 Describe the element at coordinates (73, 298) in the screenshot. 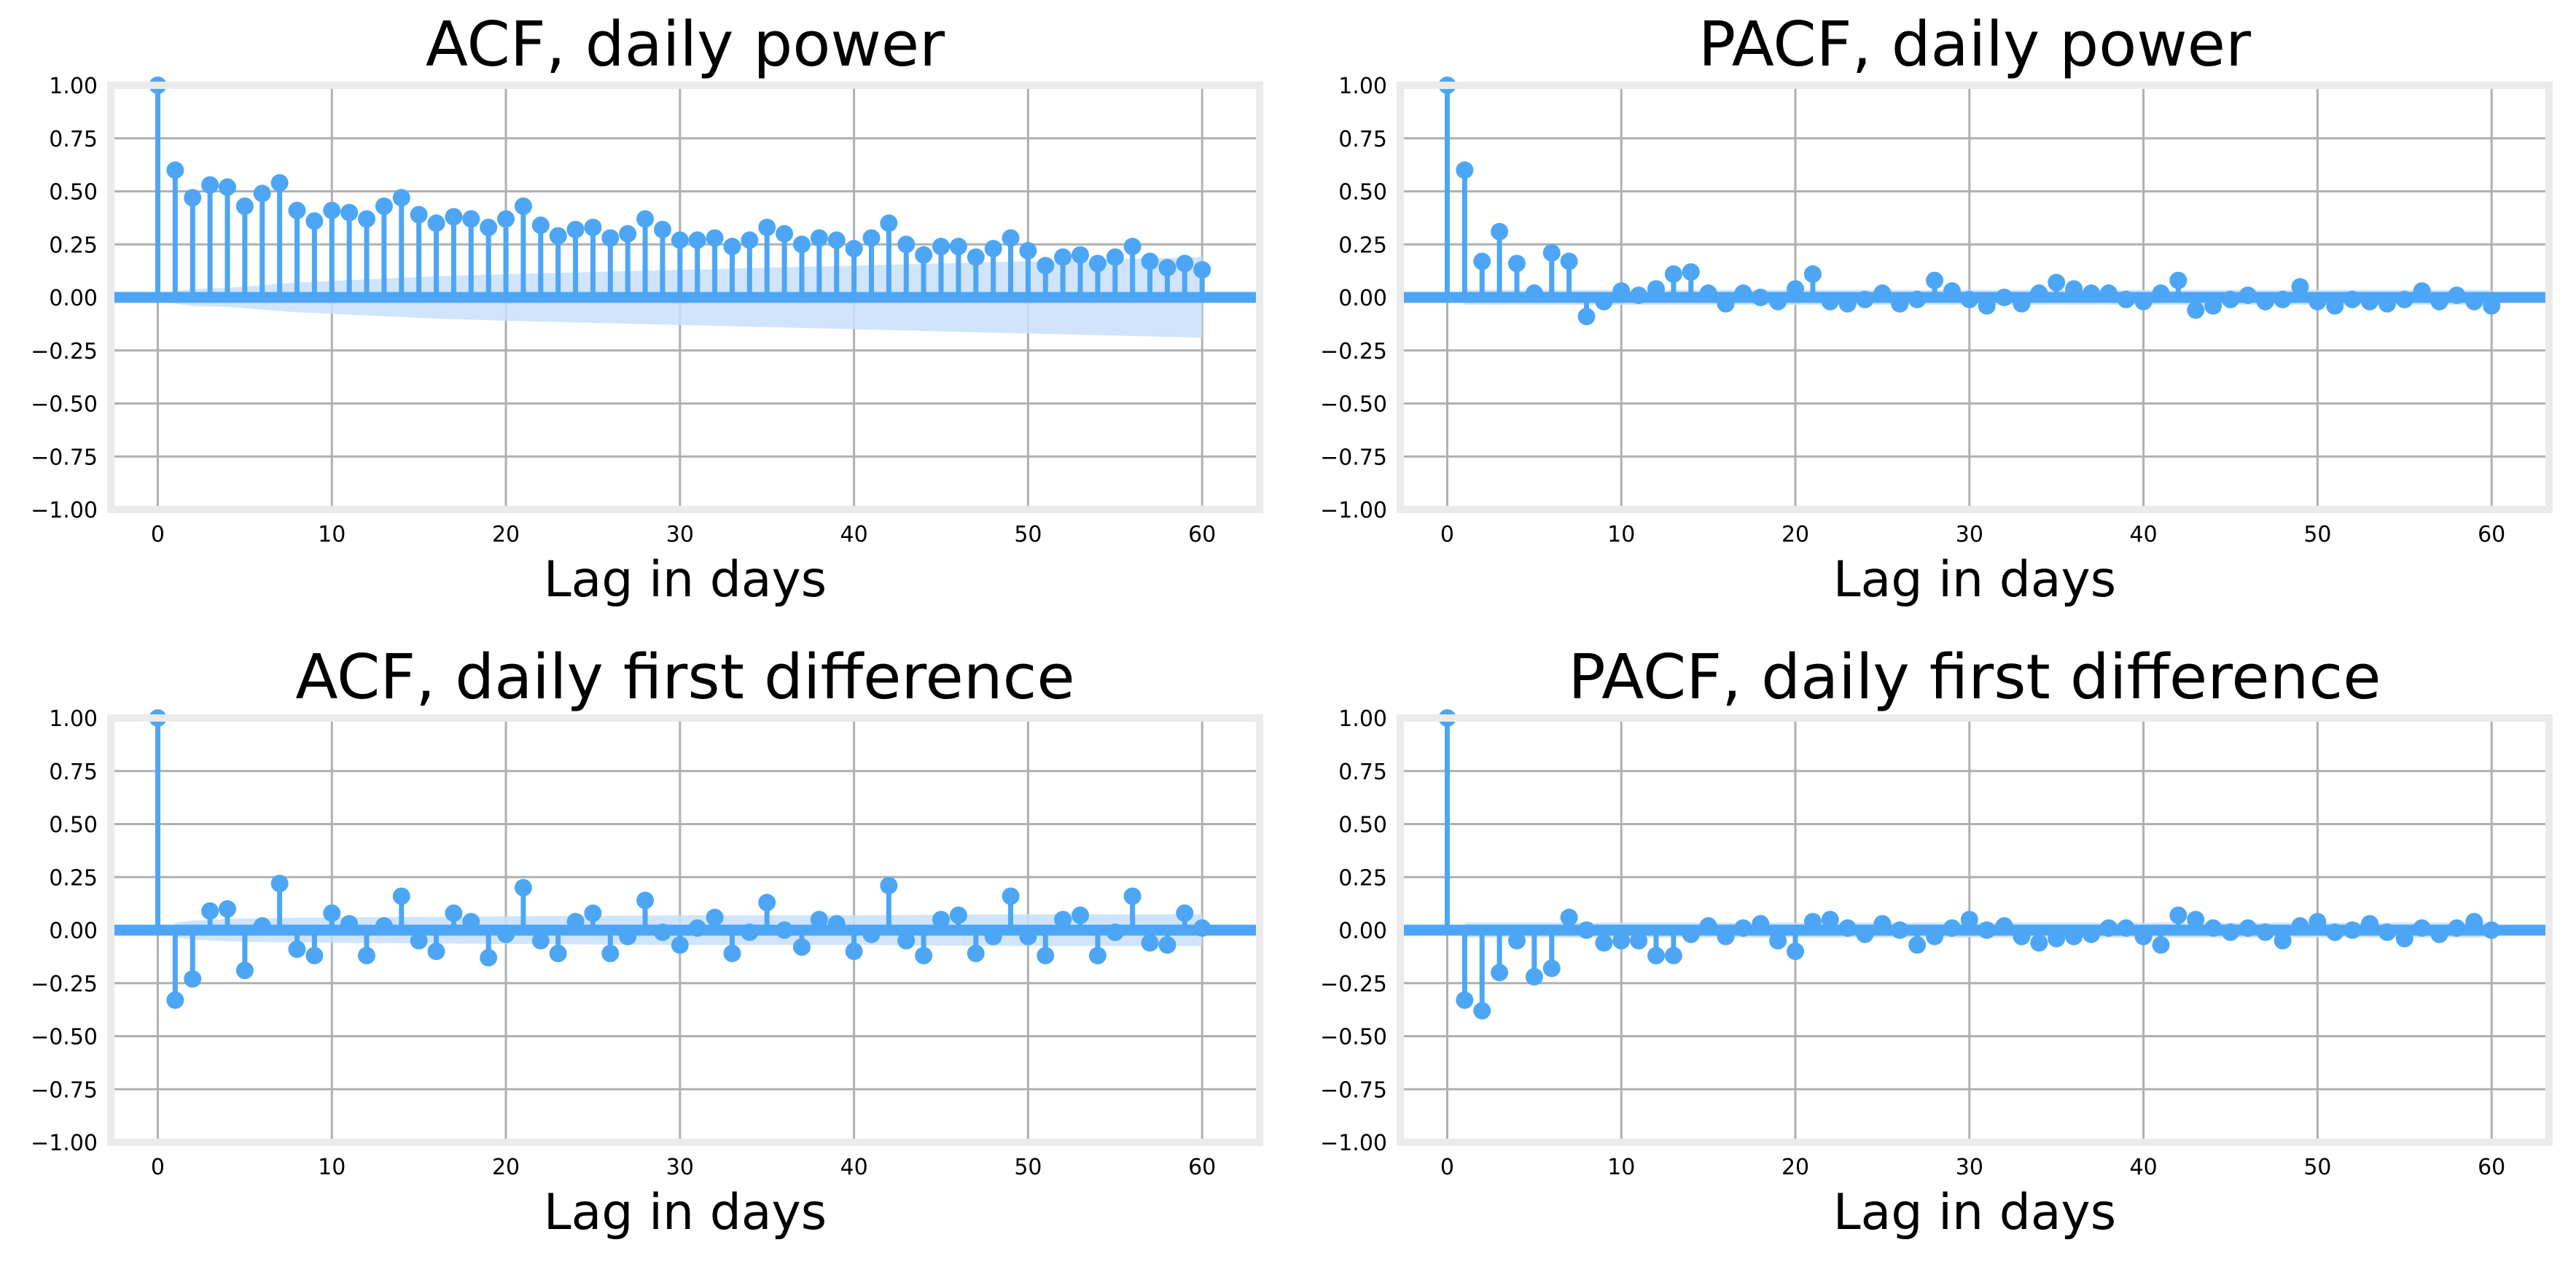

I see `y-tick-label: 0.00` at that location.